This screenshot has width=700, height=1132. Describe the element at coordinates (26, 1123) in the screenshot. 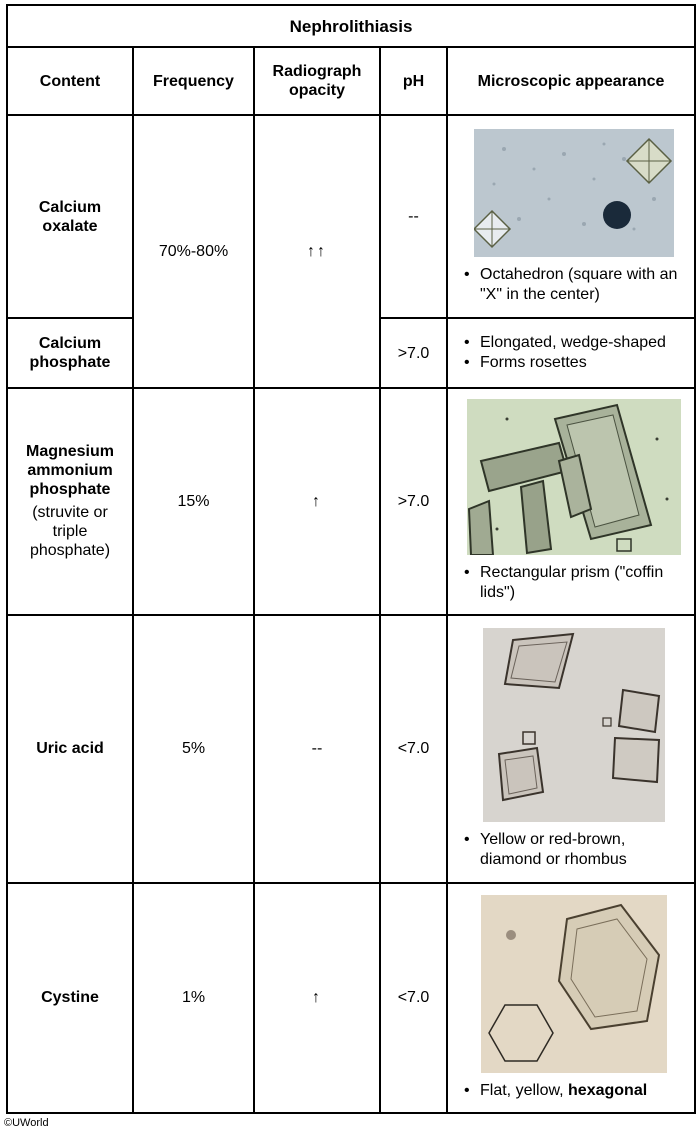

I see `copyright-footer: ©UWorld` at that location.